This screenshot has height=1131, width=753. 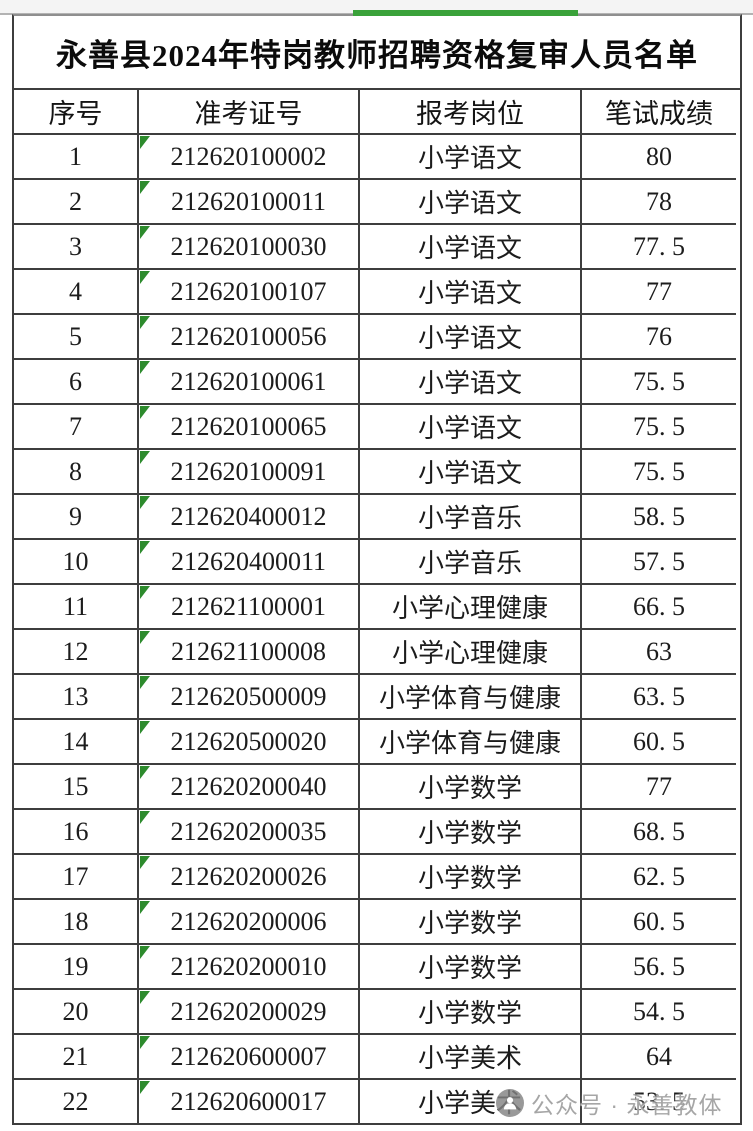 What do you see at coordinates (76, 517) in the screenshot?
I see `cell-no: 9` at bounding box center [76, 517].